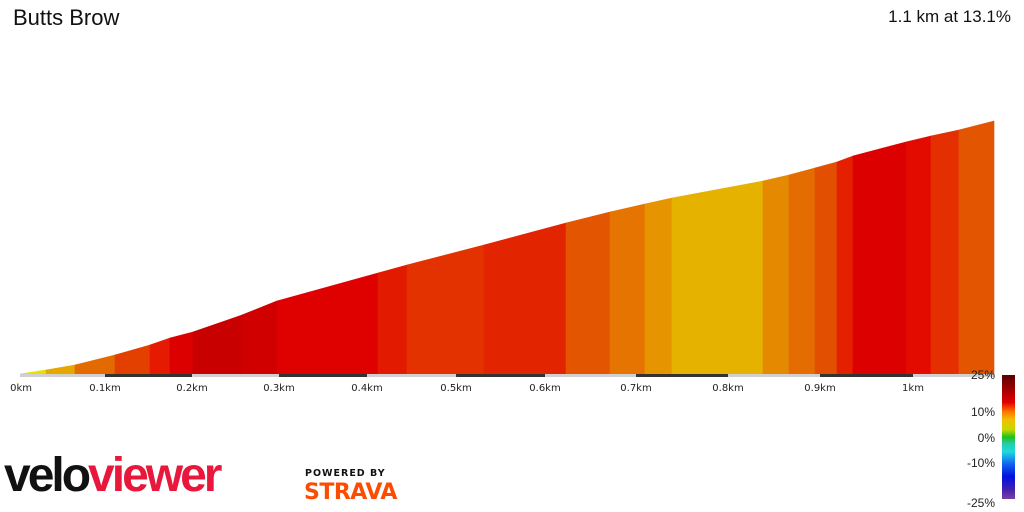 The height and width of the screenshot is (512, 1024). What do you see at coordinates (105, 388) in the screenshot?
I see `x-tick-label: 0.1km` at bounding box center [105, 388].